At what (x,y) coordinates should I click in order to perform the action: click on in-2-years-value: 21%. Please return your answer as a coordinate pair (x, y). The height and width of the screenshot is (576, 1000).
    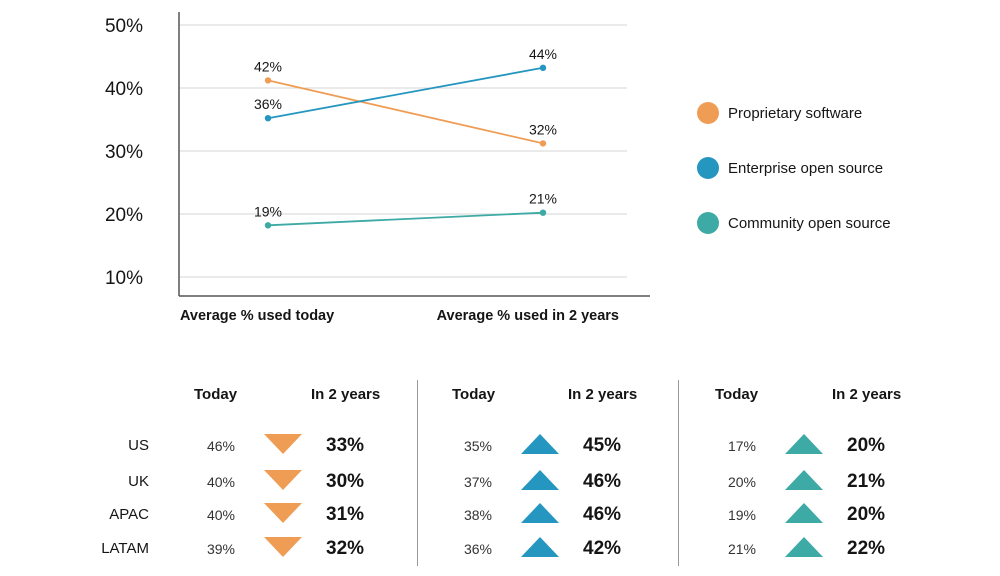
    Looking at the image, I should click on (866, 481).